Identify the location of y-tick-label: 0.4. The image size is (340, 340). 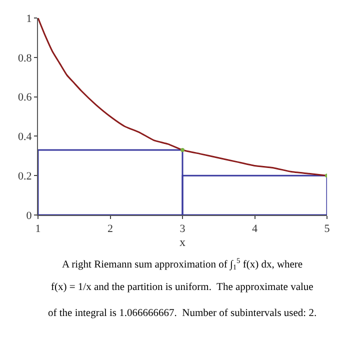
(25, 137).